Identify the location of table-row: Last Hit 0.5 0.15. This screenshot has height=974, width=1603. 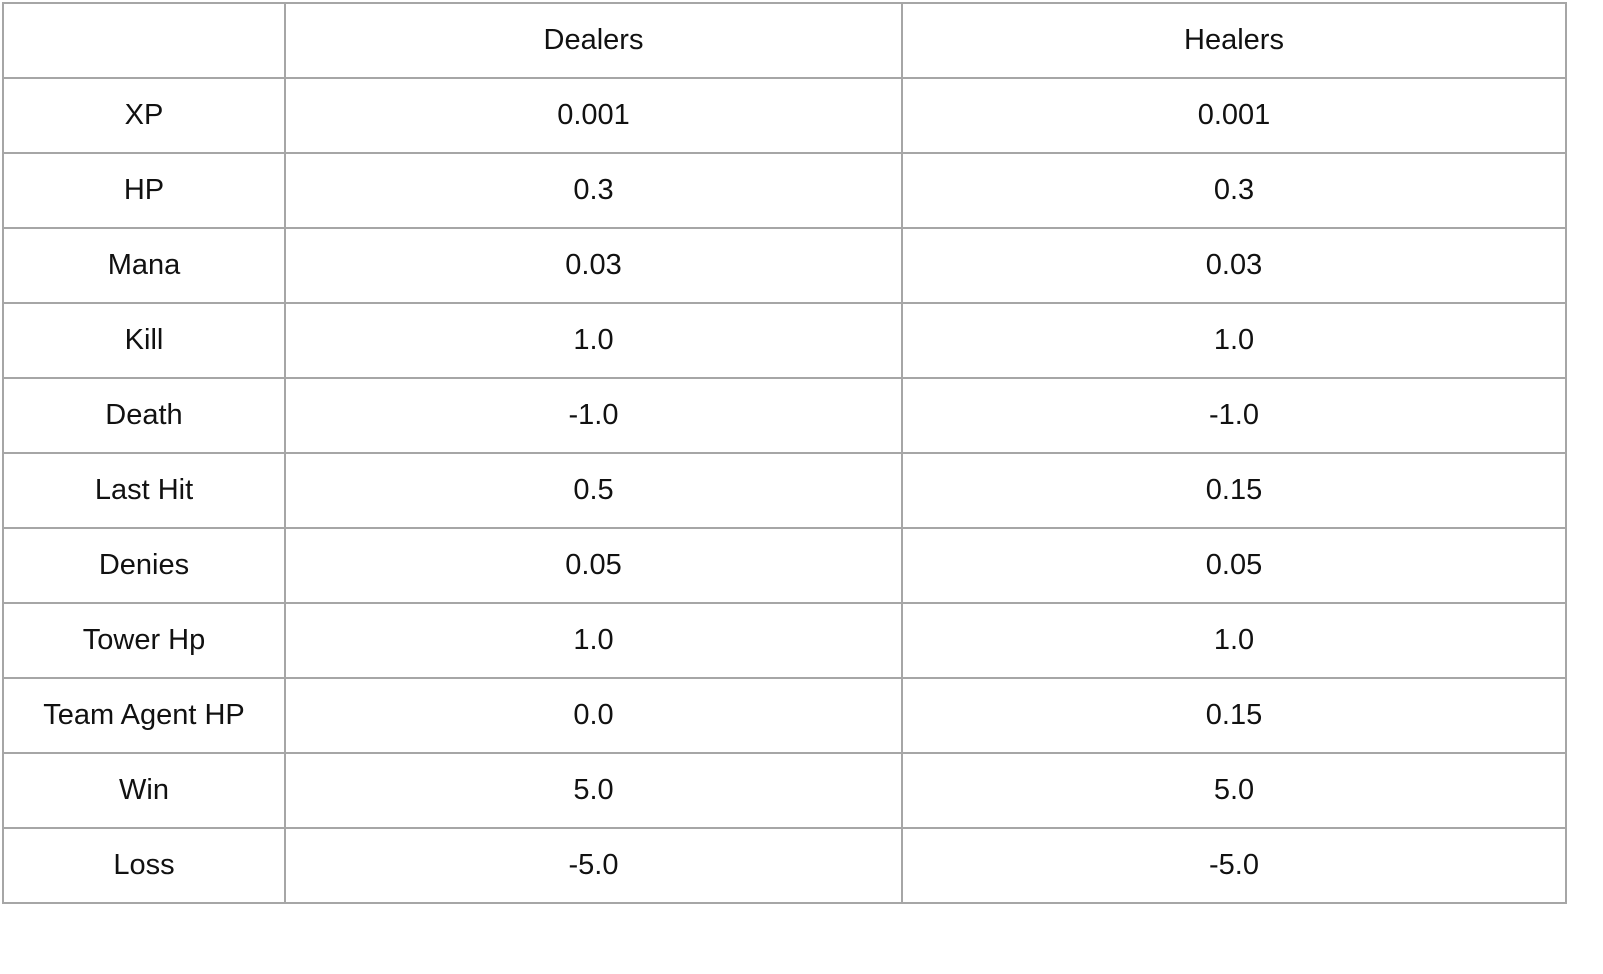
(784, 490).